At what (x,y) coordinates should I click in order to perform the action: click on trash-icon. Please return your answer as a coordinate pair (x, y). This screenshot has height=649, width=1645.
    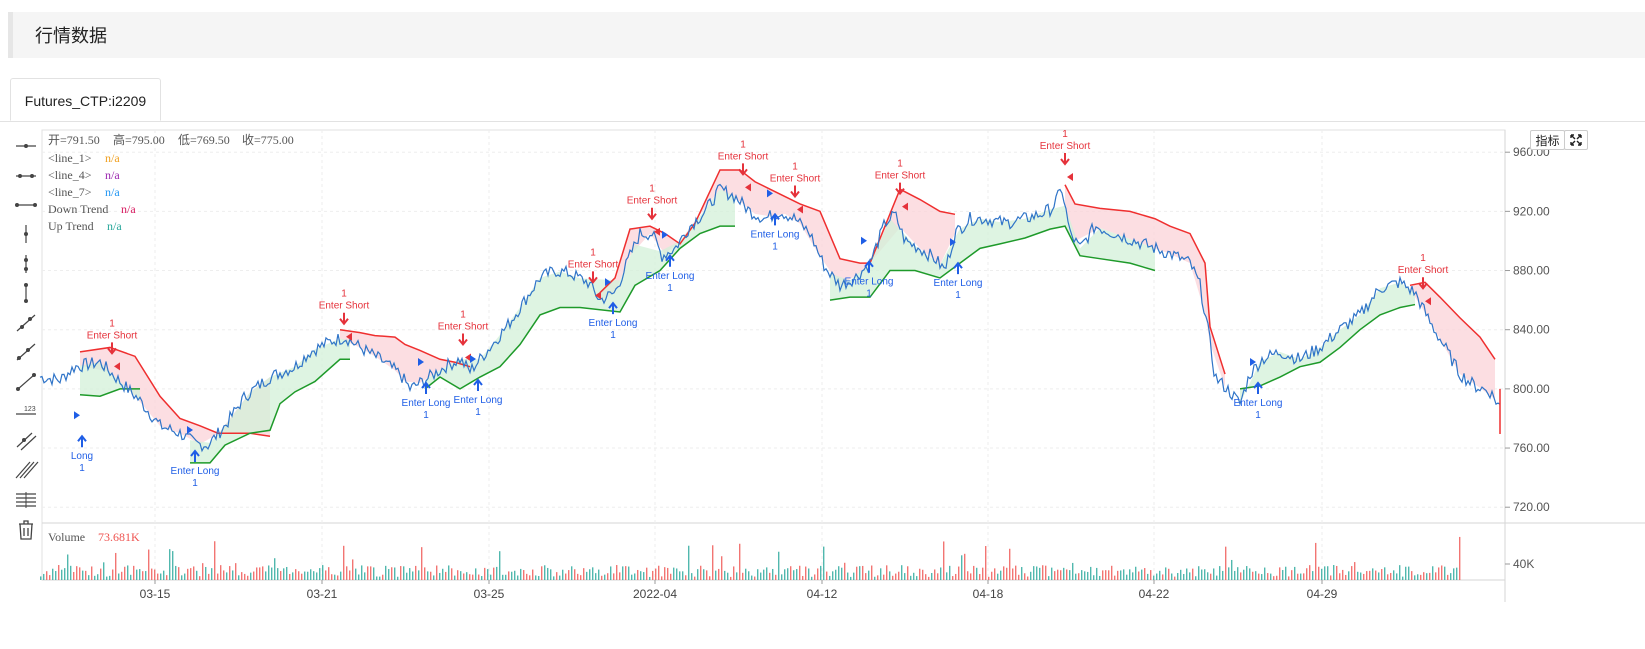
    Looking at the image, I should click on (26, 530).